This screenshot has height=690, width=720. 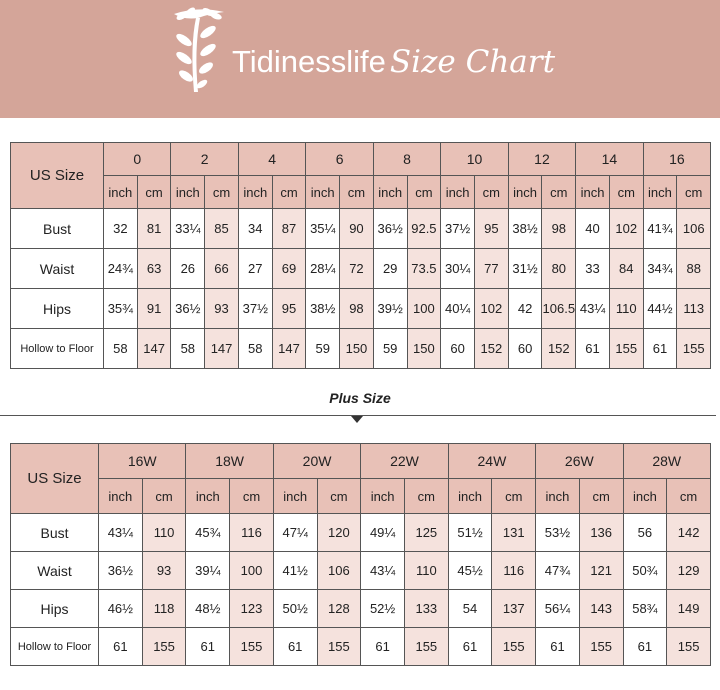 I want to click on table-cell: 129, so click(x=688, y=570).